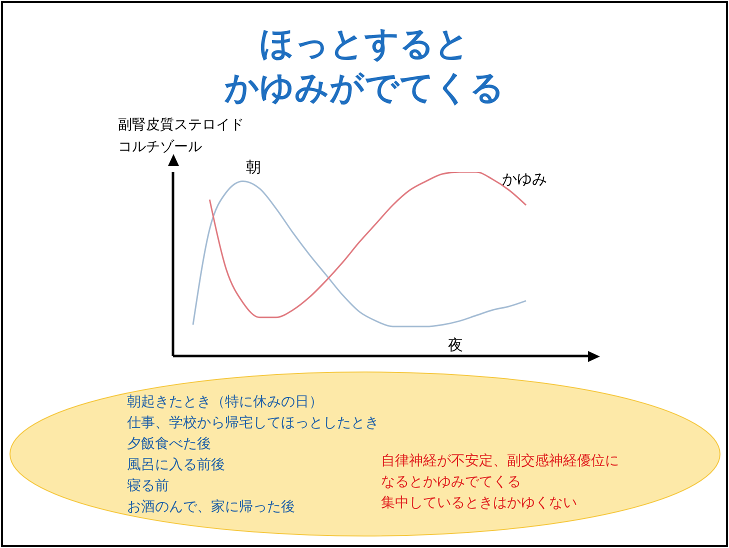  What do you see at coordinates (169, 444) in the screenshot?
I see `text: 夕飯食べた後` at bounding box center [169, 444].